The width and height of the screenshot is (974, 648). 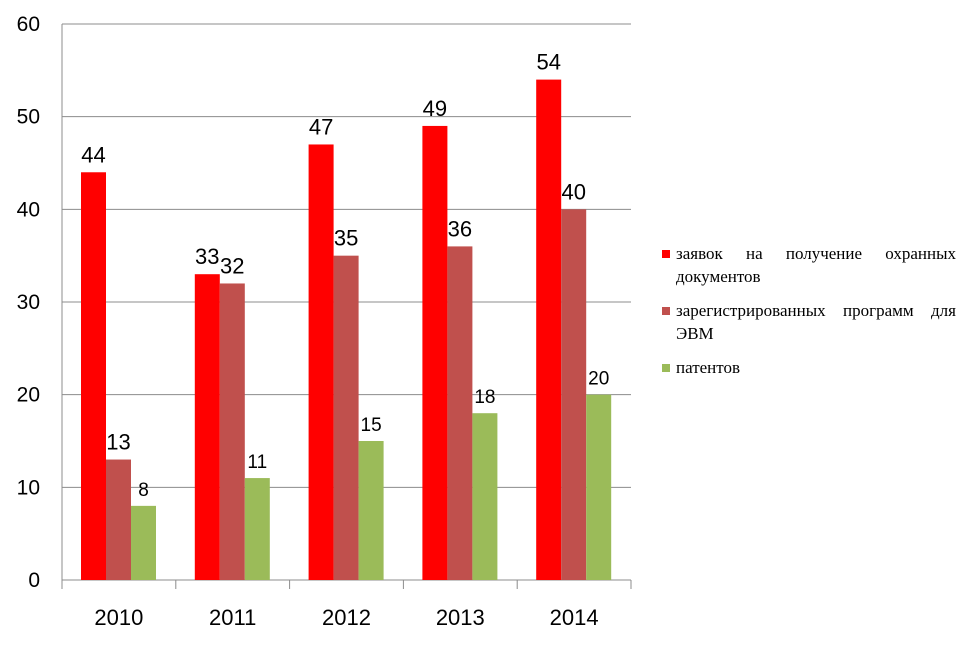 I want to click on data-label: 35, so click(x=346, y=238).